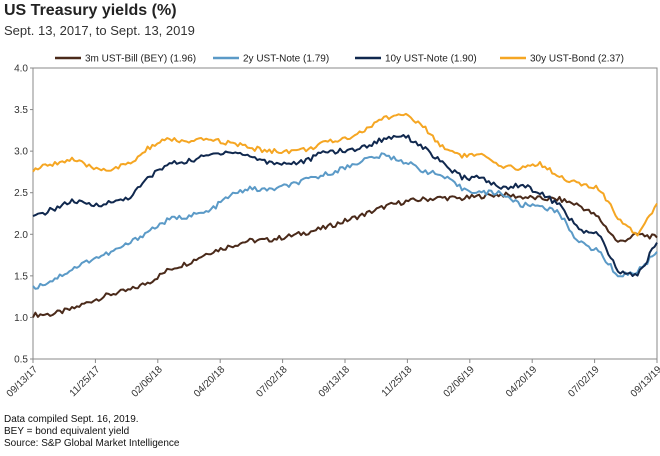 The height and width of the screenshot is (456, 660). I want to click on y-tick-label: 1.5, so click(21, 276).